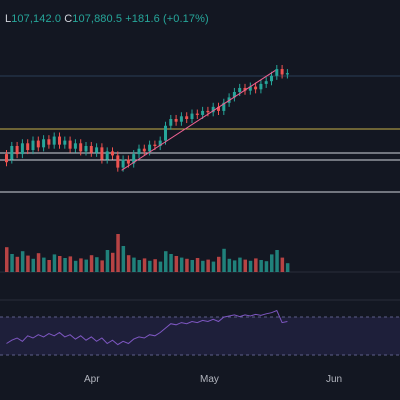 This screenshot has height=400, width=400. I want to click on low-key: L, so click(8, 19).